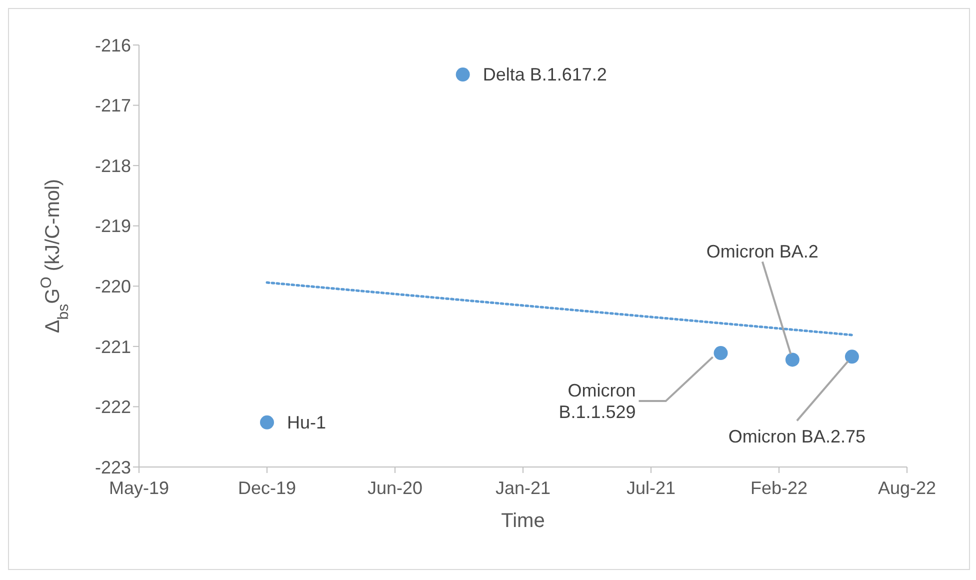  What do you see at coordinates (523, 521) in the screenshot?
I see `x-axis-title: Time` at bounding box center [523, 521].